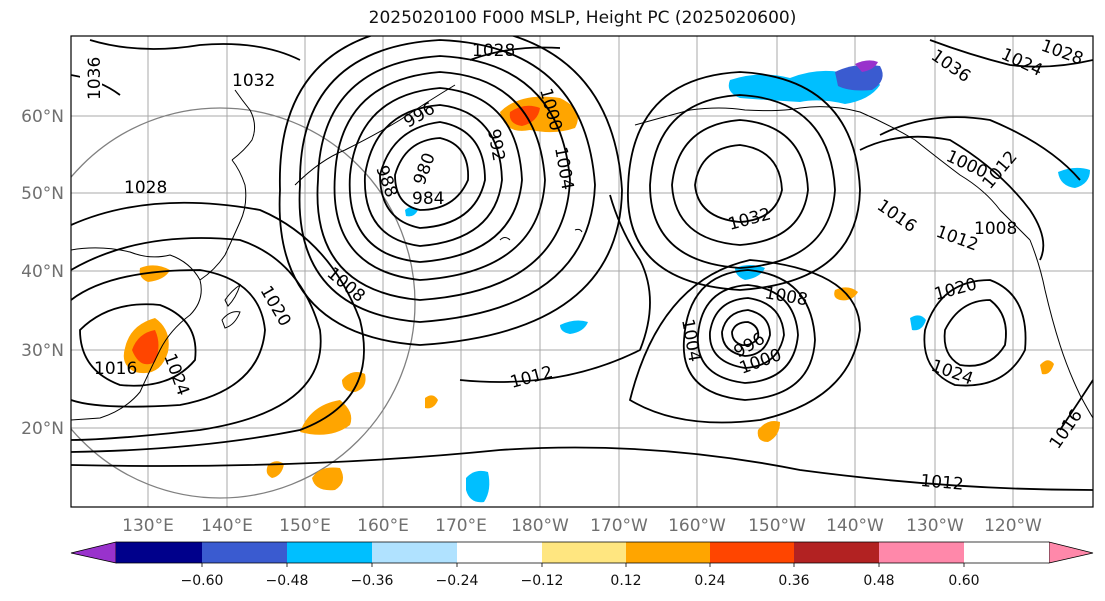  Describe the element at coordinates (878, 581) in the screenshot. I see `colorbar-tick-label: 0.48` at that location.